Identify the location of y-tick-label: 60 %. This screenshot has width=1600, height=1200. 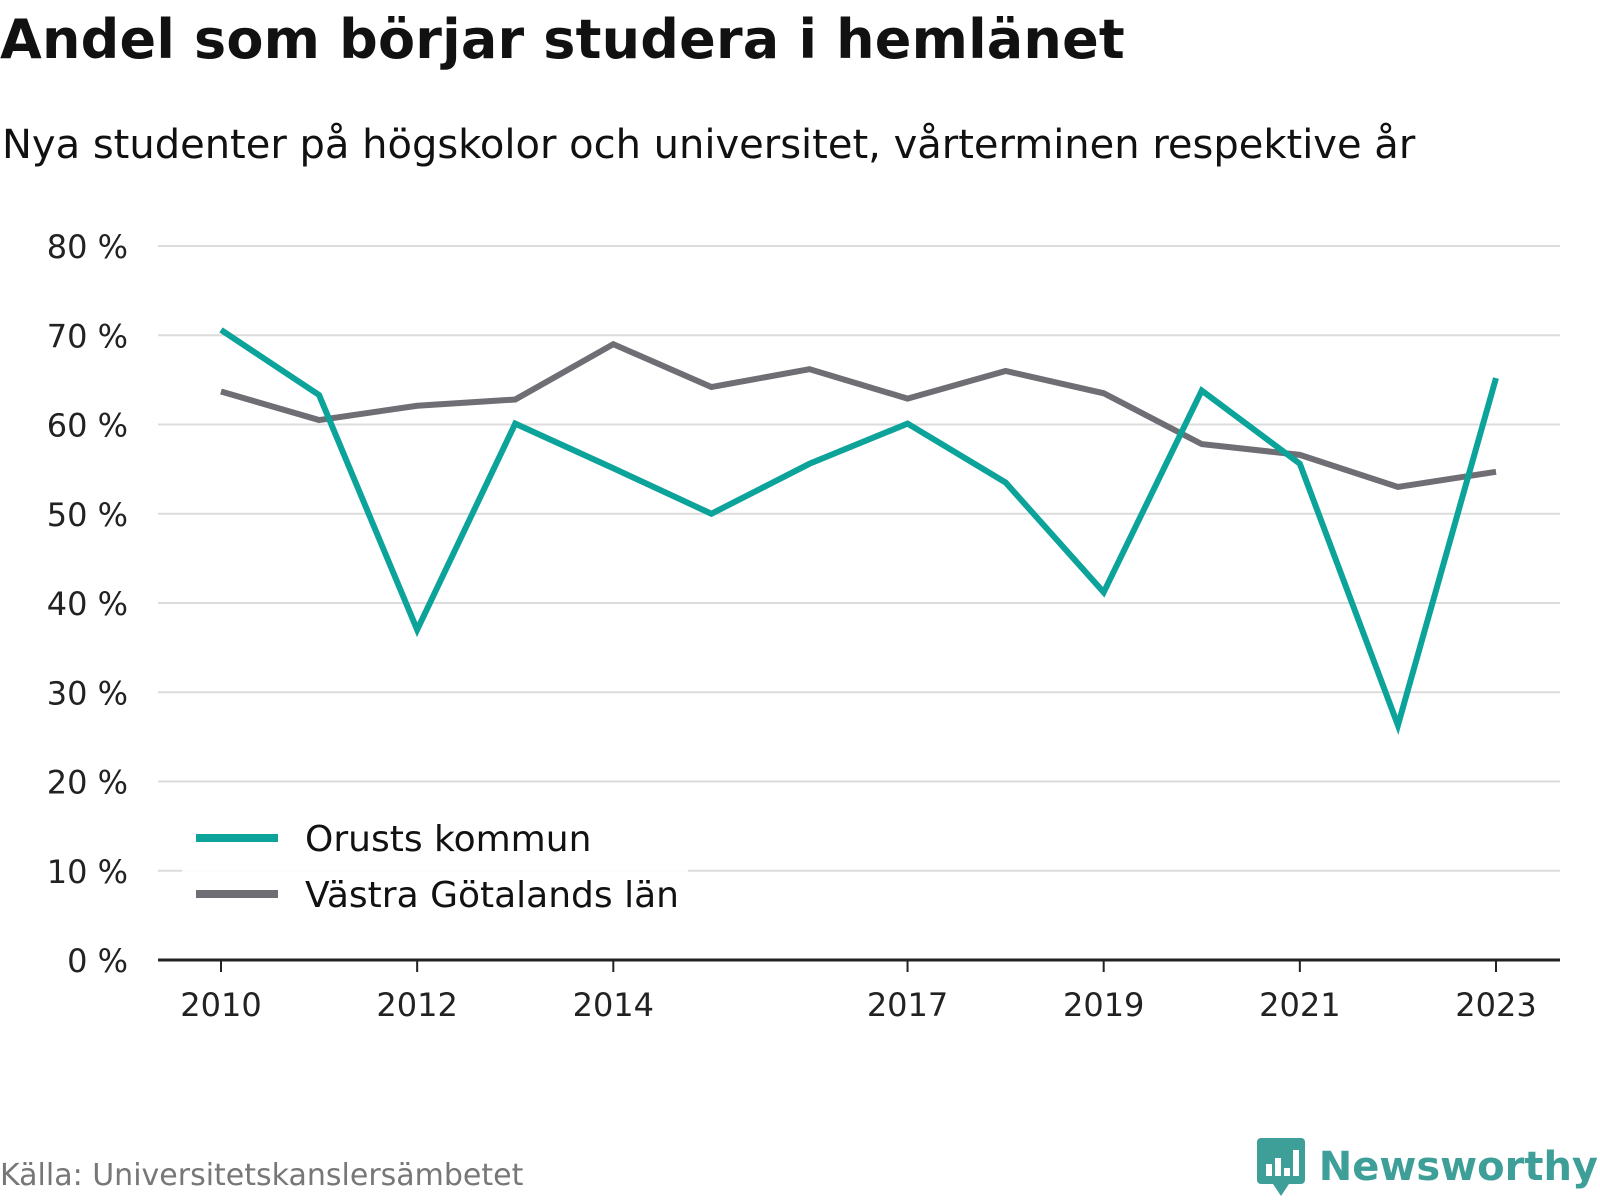
(87, 426).